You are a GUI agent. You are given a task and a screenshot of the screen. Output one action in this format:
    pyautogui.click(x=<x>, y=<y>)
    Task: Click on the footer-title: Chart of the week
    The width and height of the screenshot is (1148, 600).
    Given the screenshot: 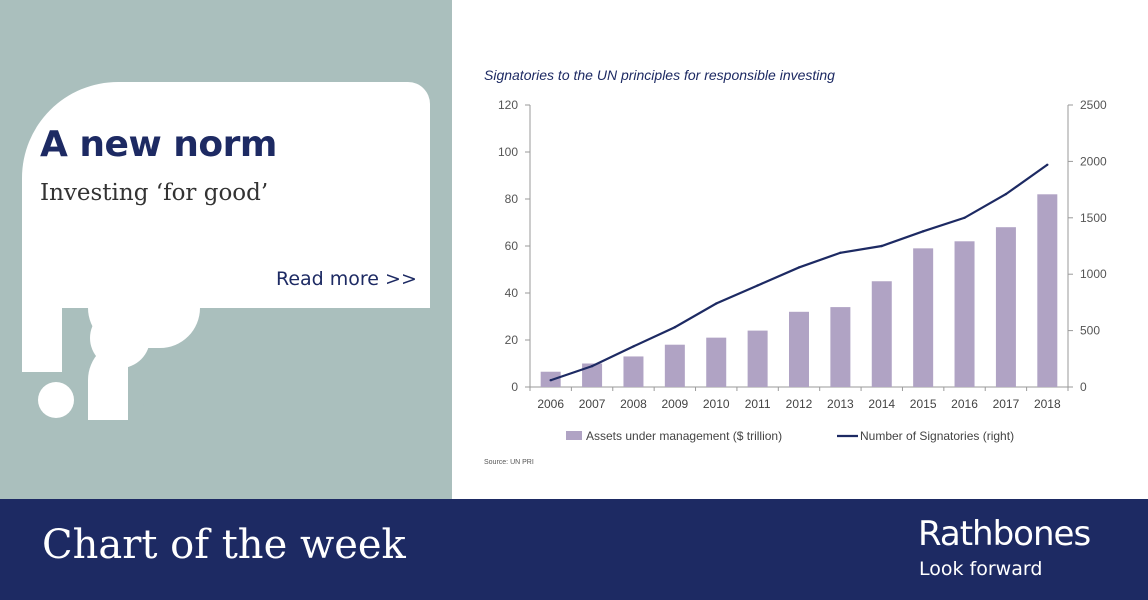 What is the action you would take?
    pyautogui.click(x=224, y=545)
    